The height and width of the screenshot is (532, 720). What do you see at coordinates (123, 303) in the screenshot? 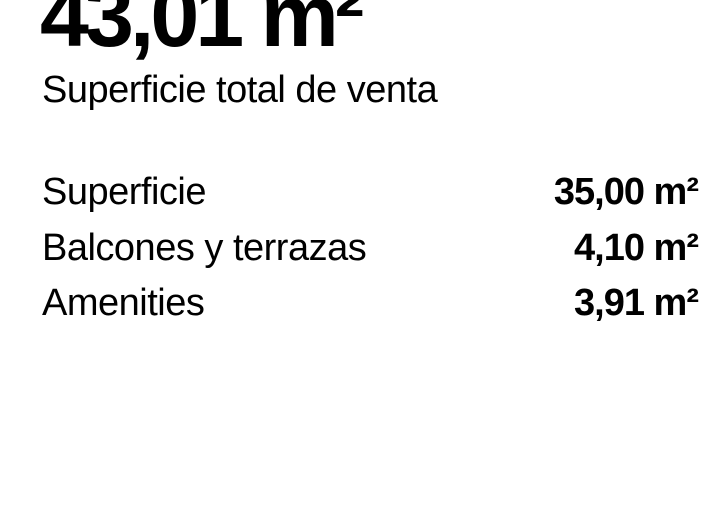
I see `row-label: Amenities` at bounding box center [123, 303].